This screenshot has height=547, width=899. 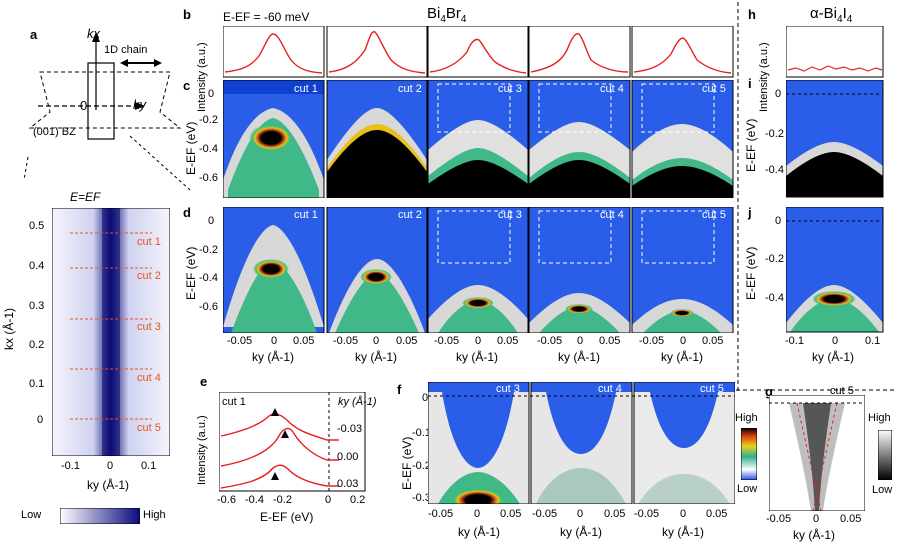 What do you see at coordinates (873, 341) in the screenshot?
I see `j-xtick: 0.1` at bounding box center [873, 341].